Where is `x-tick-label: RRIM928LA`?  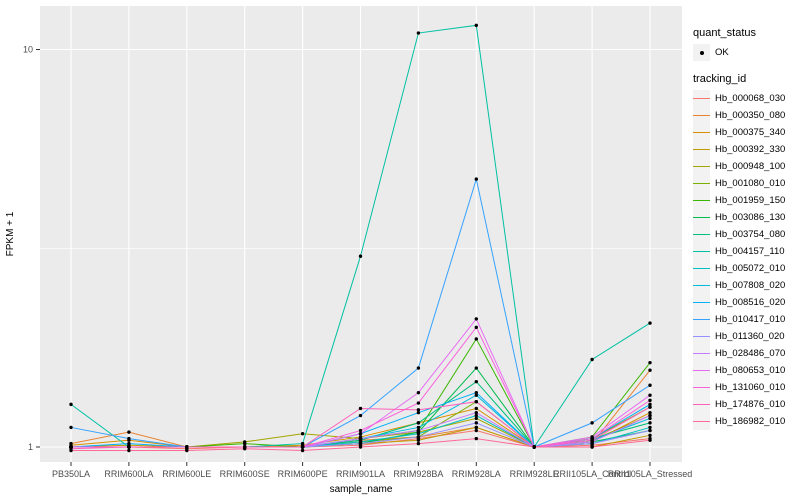 x-tick-label: RRIM928LA is located at coordinates (476, 474).